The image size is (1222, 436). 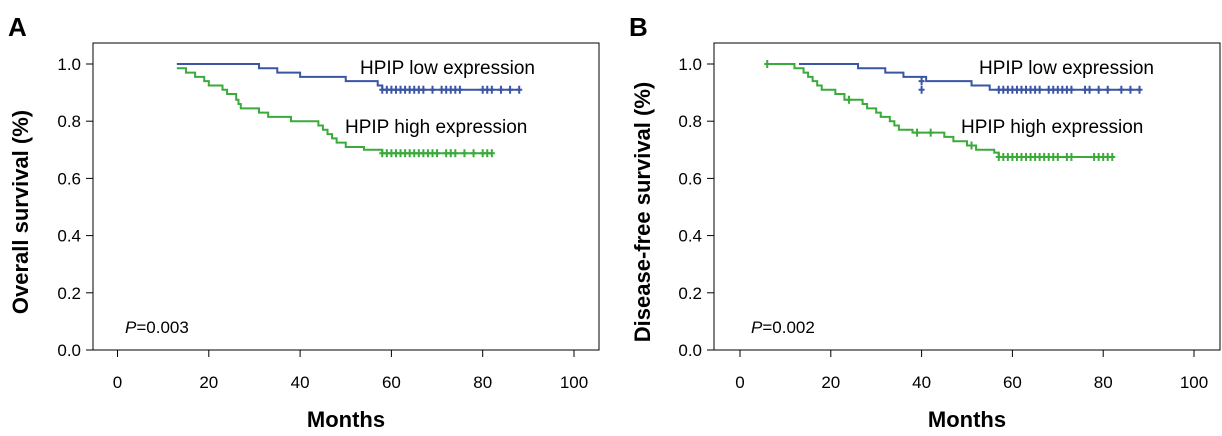 What do you see at coordinates (300, 382) in the screenshot?
I see `panel-a-x-tick-label: 40` at bounding box center [300, 382].